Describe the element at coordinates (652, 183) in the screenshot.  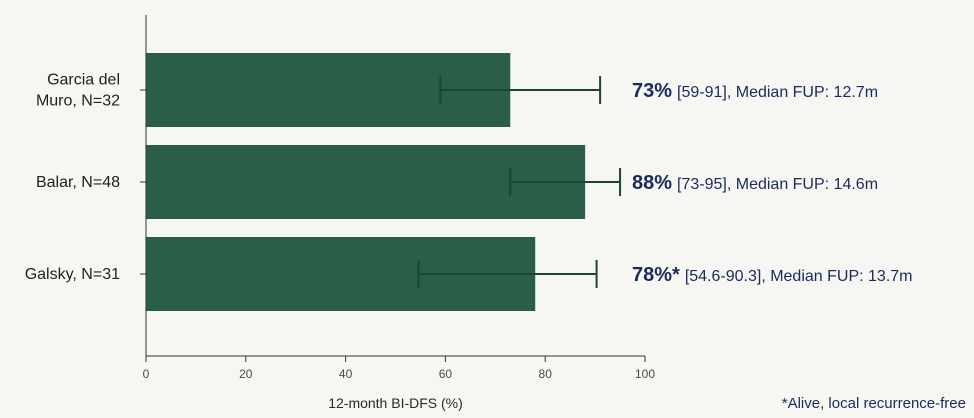
I see `value-label: 88%` at that location.